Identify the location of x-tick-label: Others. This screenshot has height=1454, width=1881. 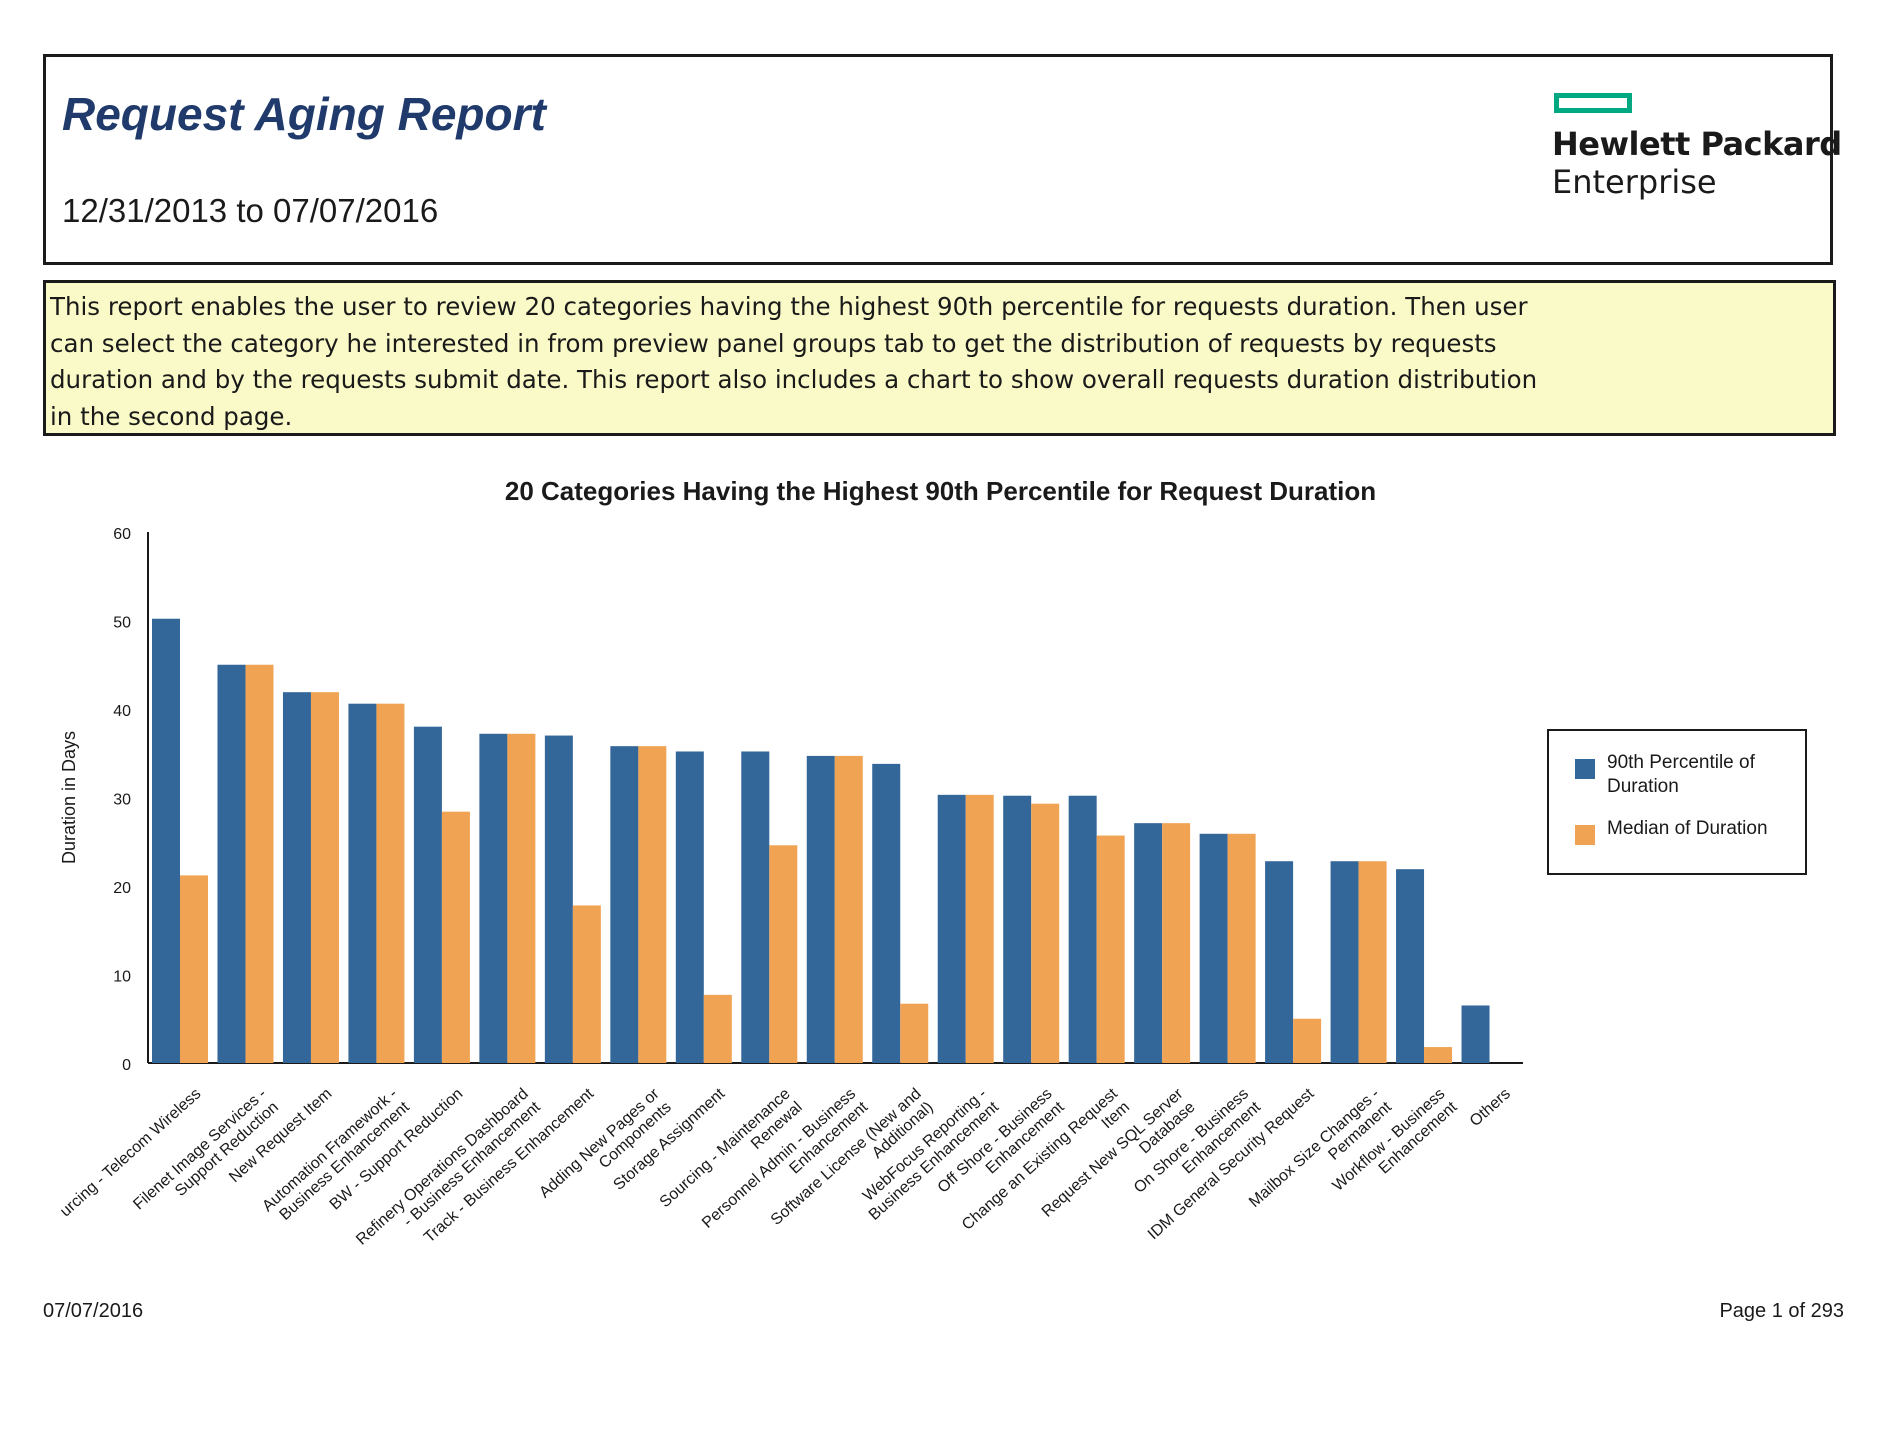
(1490, 1107).